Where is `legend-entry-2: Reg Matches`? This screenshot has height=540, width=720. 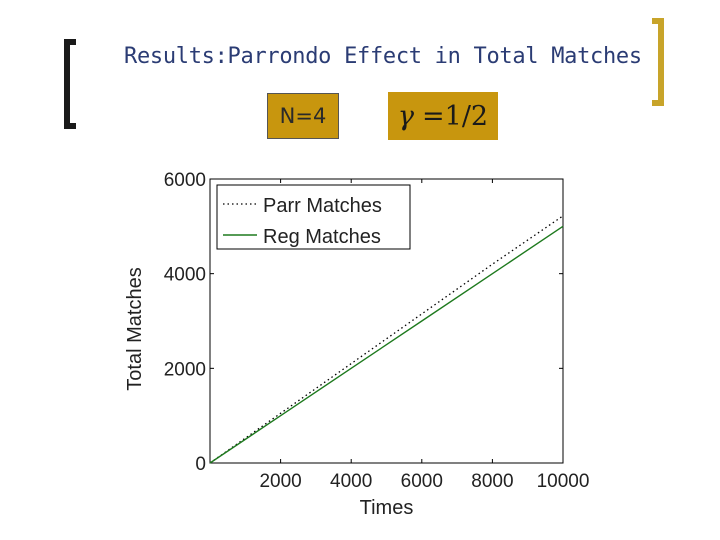 legend-entry-2: Reg Matches is located at coordinates (322, 237).